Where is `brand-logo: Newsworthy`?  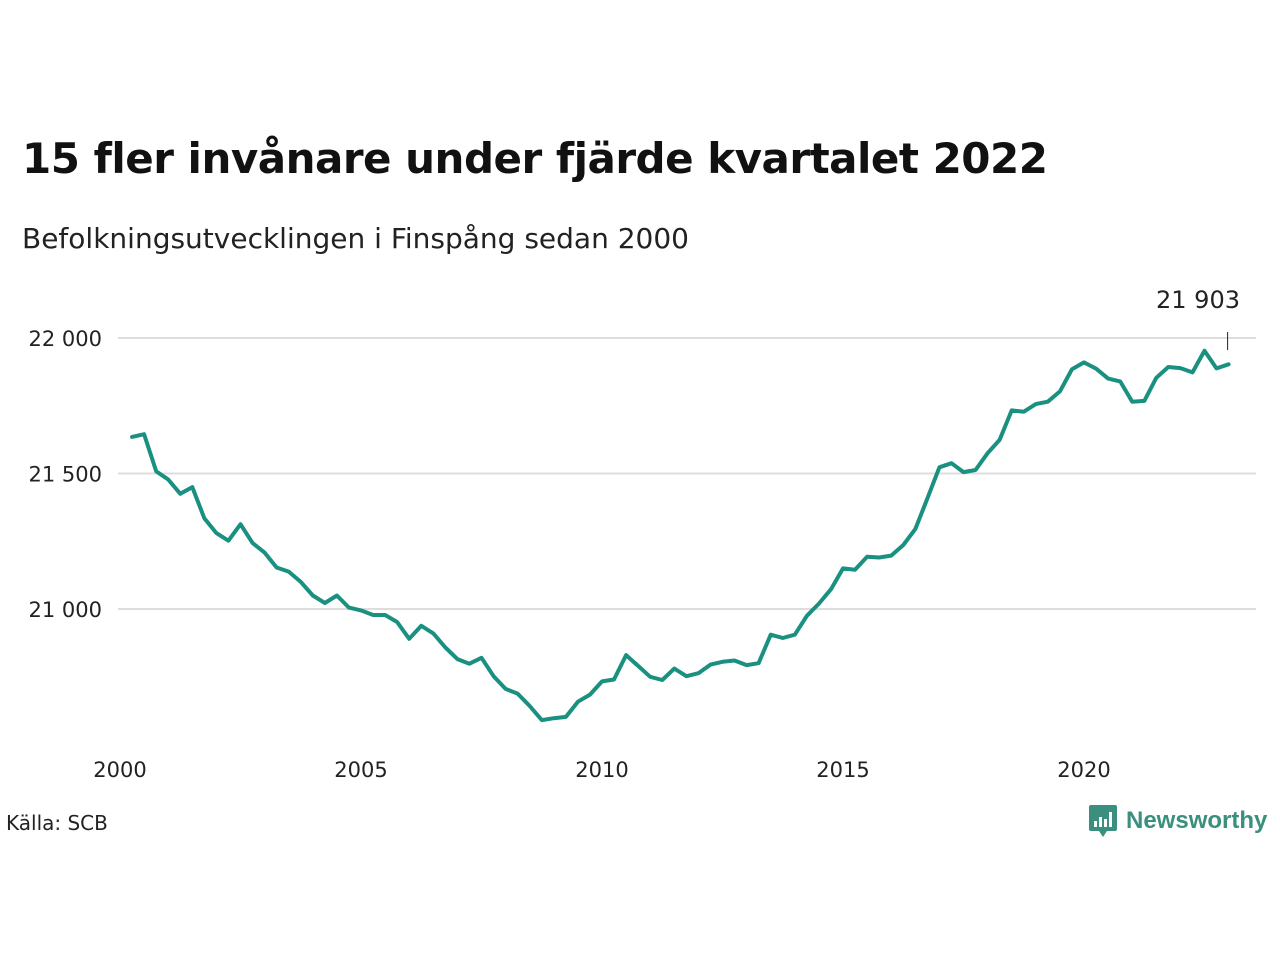
brand-logo: Newsworthy is located at coordinates (1177, 821).